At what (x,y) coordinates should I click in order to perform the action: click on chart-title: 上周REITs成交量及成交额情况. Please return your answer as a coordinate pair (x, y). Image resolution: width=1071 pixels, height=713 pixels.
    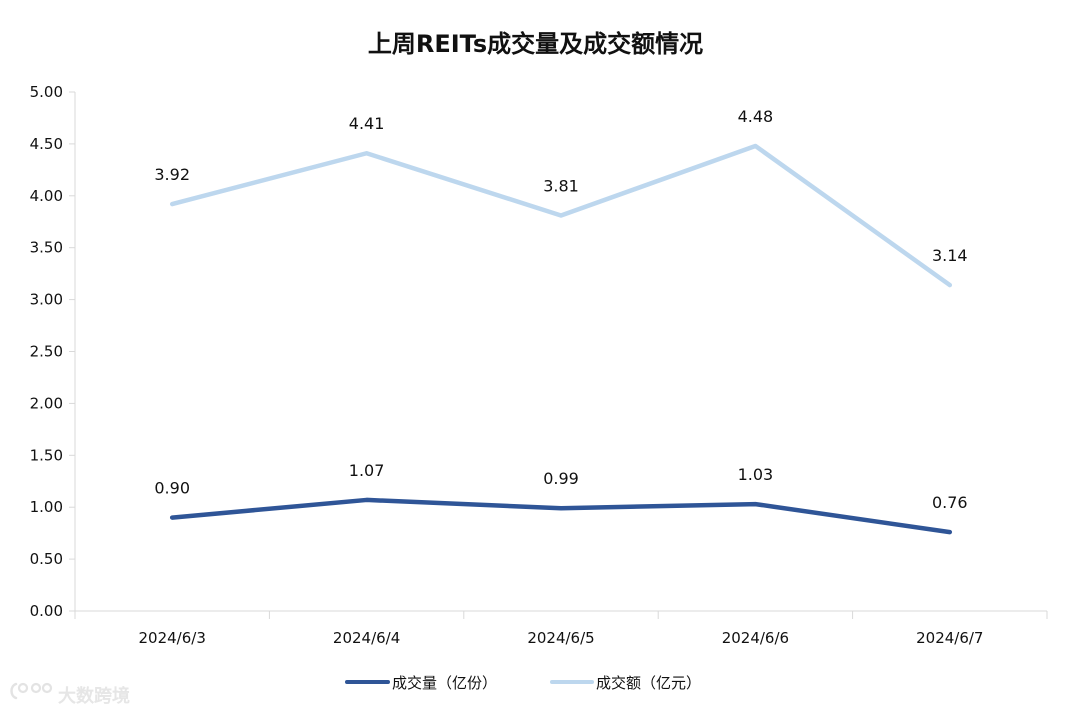
    Looking at the image, I should click on (535, 44).